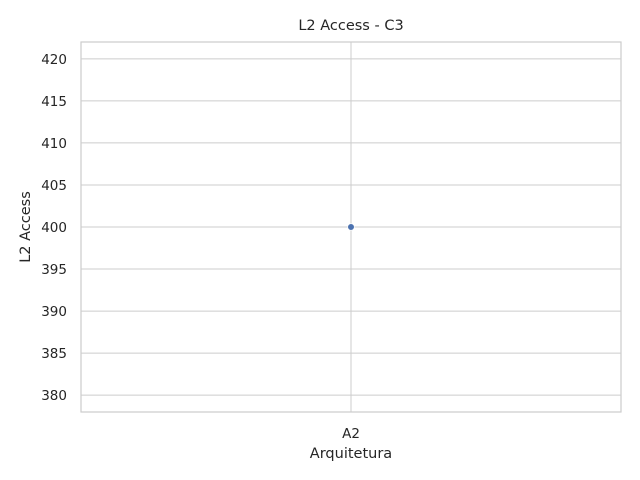 Image resolution: width=640 pixels, height=480 pixels. What do you see at coordinates (26, 227) in the screenshot?
I see `y-axis-label: L2 Access` at bounding box center [26, 227].